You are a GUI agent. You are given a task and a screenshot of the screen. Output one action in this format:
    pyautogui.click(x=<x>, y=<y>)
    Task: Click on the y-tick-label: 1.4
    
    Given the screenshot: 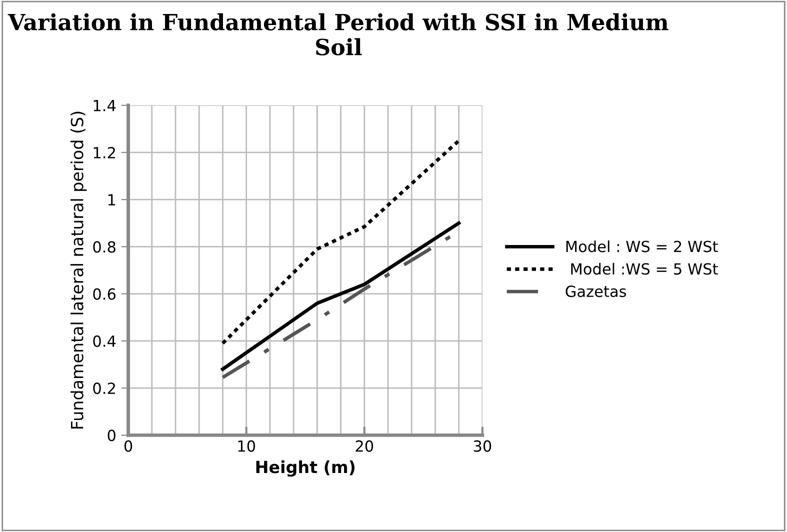 What is the action you would take?
    pyautogui.click(x=105, y=106)
    